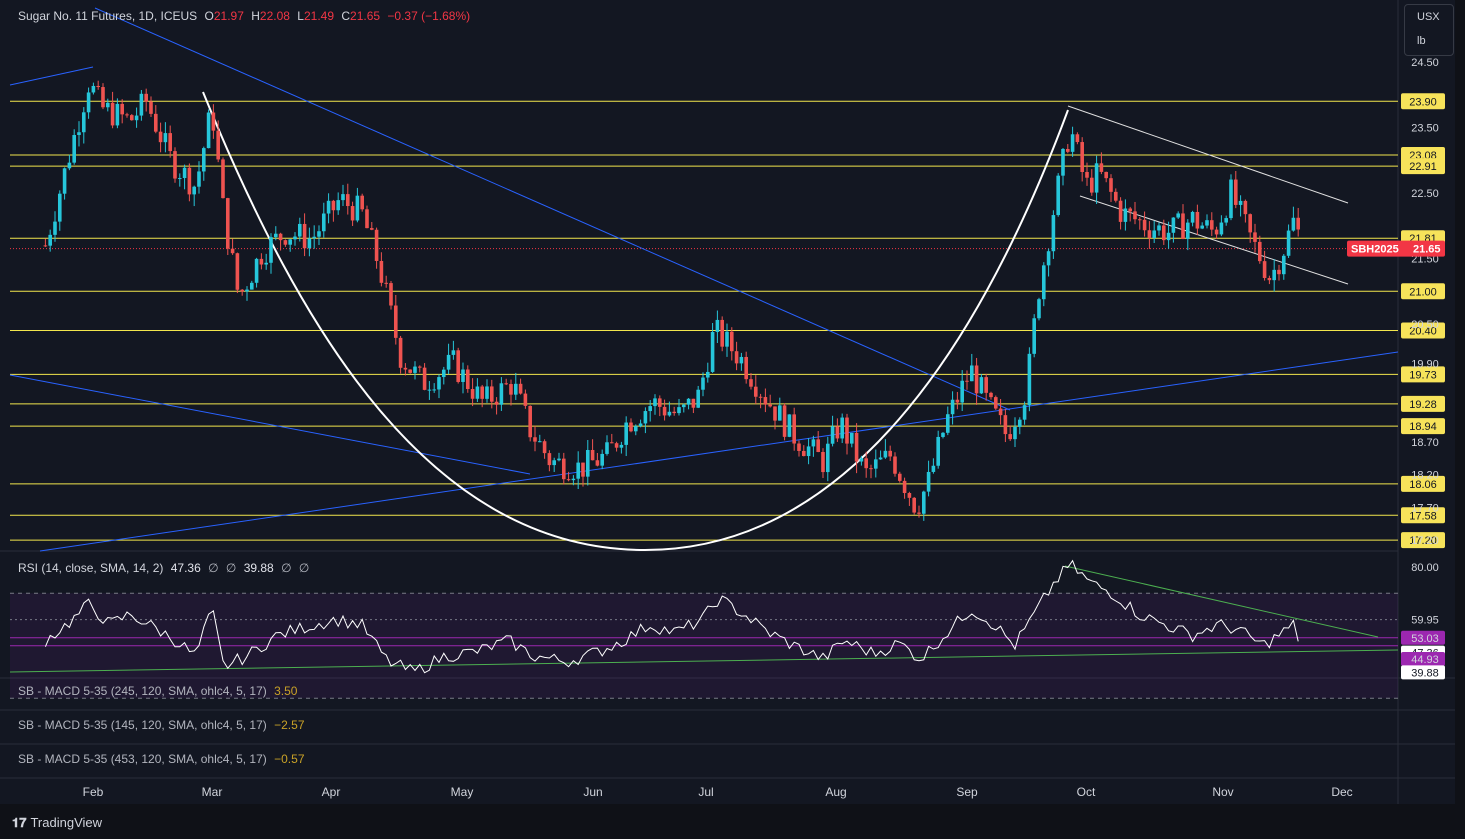 Image resolution: width=1465 pixels, height=839 pixels. Describe the element at coordinates (967, 792) in the screenshot. I see `month-tick: Sep` at that location.